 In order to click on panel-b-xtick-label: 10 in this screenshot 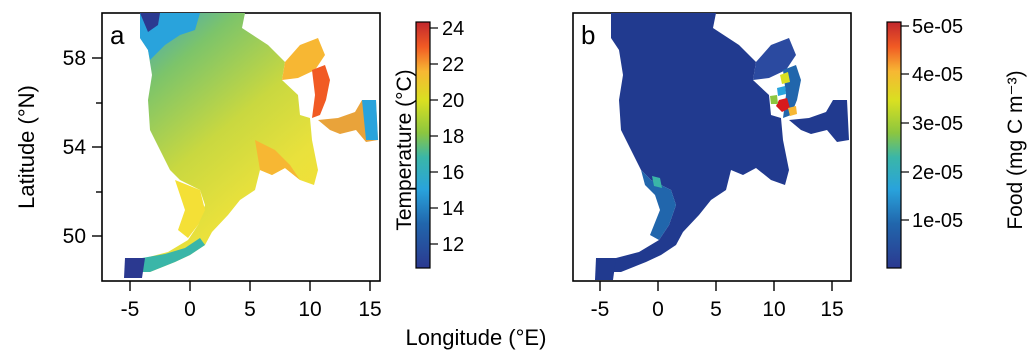, I will do `click(773, 309)`.